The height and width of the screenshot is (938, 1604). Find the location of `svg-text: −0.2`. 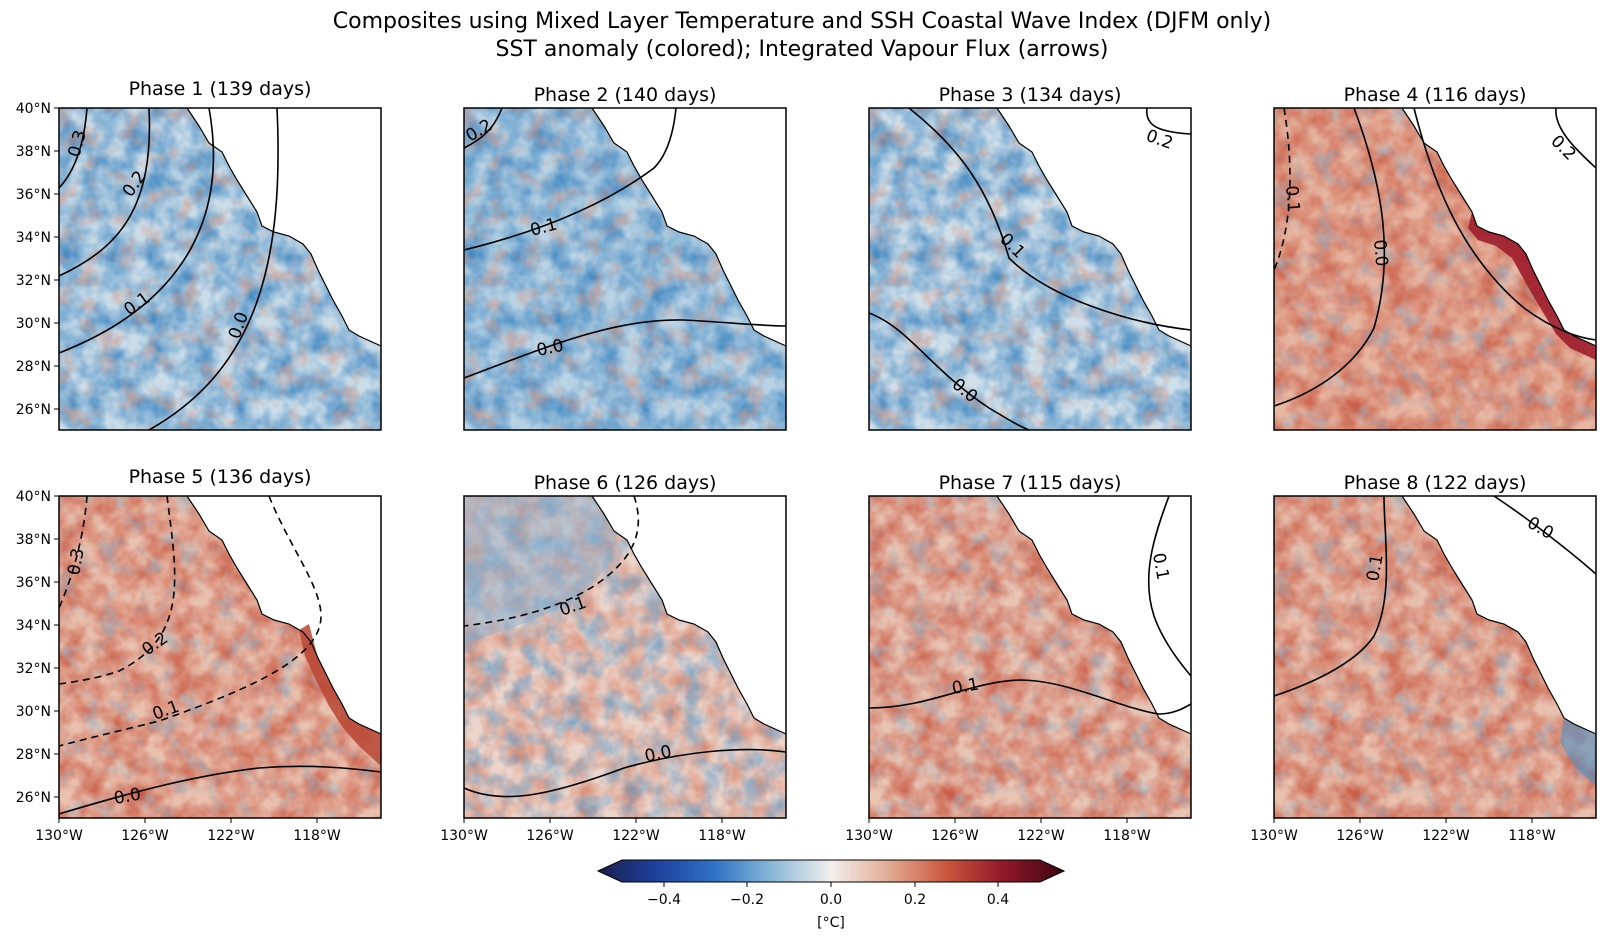

svg-text: −0.2 is located at coordinates (747, 900).